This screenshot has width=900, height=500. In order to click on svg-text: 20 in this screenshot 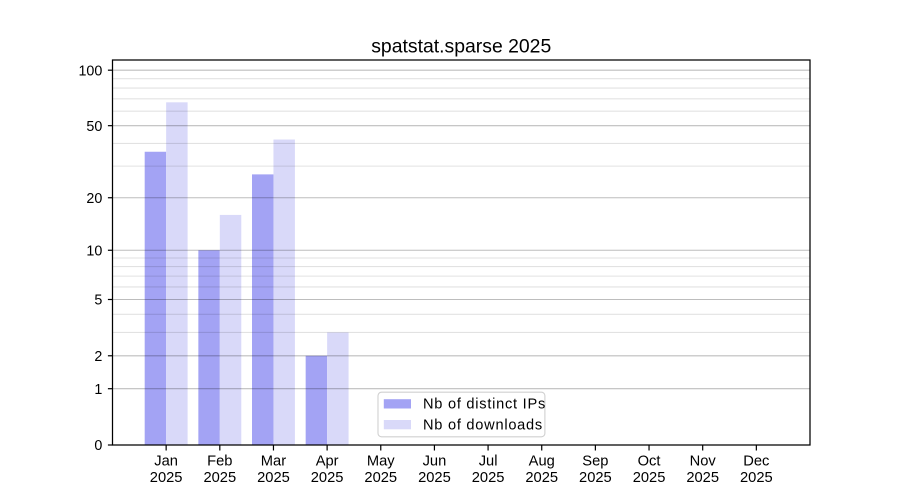, I will do `click(94, 199)`.